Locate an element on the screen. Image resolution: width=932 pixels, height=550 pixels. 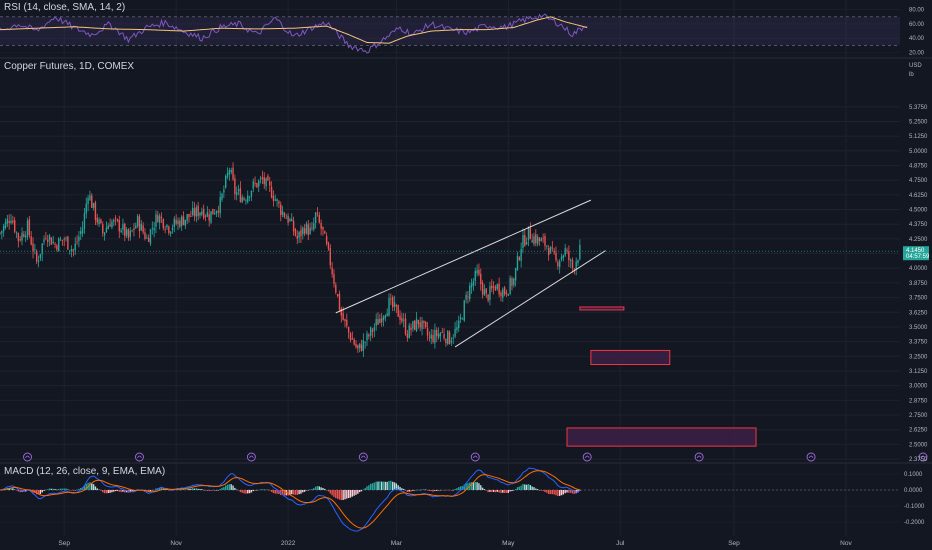
dividend-icon is located at coordinates (699, 457).